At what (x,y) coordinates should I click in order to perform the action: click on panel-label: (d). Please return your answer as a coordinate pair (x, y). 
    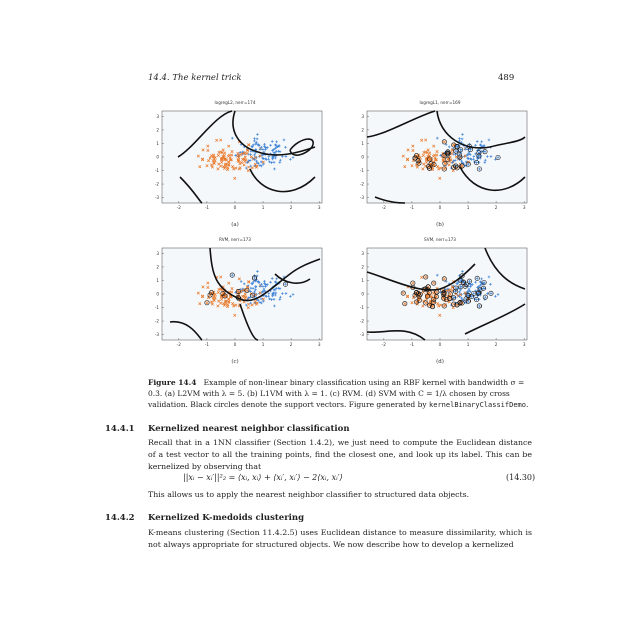
    Looking at the image, I should click on (440, 362).